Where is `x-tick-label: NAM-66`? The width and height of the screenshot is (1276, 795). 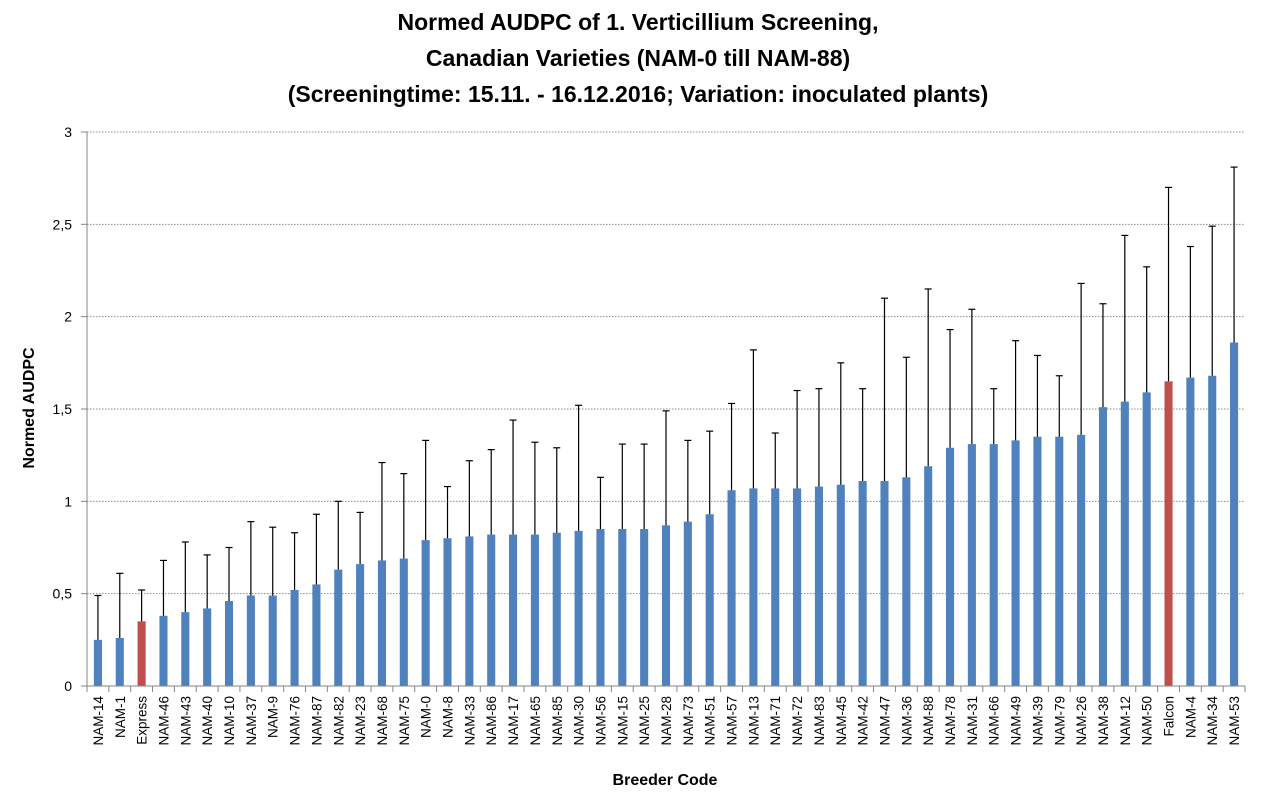 x-tick-label: NAM-66 is located at coordinates (994, 721).